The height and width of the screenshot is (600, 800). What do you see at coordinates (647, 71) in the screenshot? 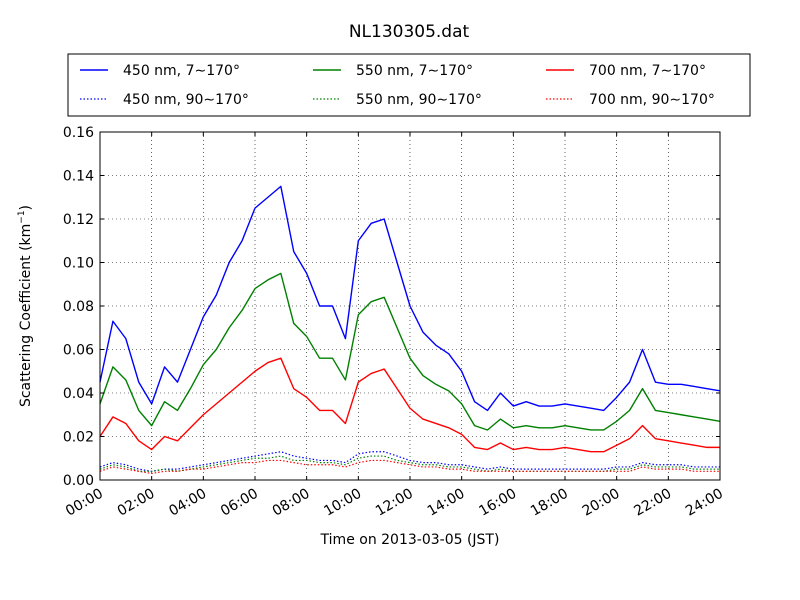
I see `legend-label: 700 nm, 7∼170°` at bounding box center [647, 71].